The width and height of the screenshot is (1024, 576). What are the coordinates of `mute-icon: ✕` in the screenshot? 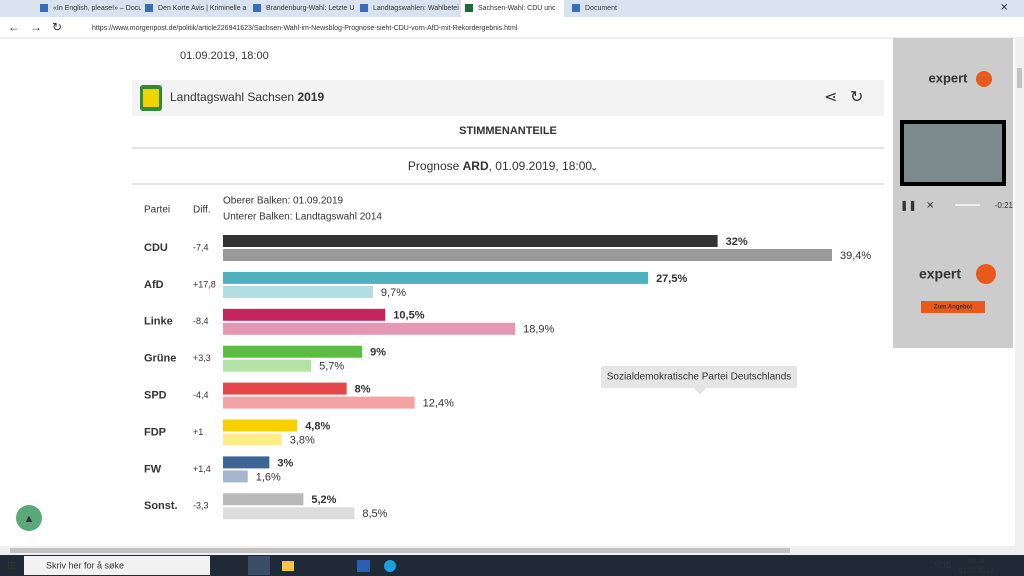 It's located at (930, 206).